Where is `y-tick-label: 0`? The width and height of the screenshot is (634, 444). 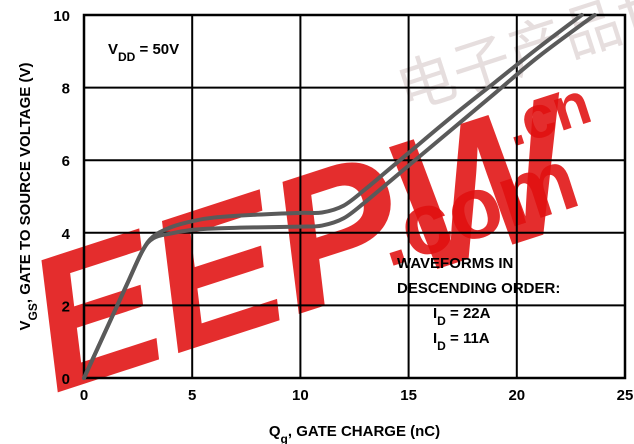 y-tick-label: 0 is located at coordinates (66, 379).